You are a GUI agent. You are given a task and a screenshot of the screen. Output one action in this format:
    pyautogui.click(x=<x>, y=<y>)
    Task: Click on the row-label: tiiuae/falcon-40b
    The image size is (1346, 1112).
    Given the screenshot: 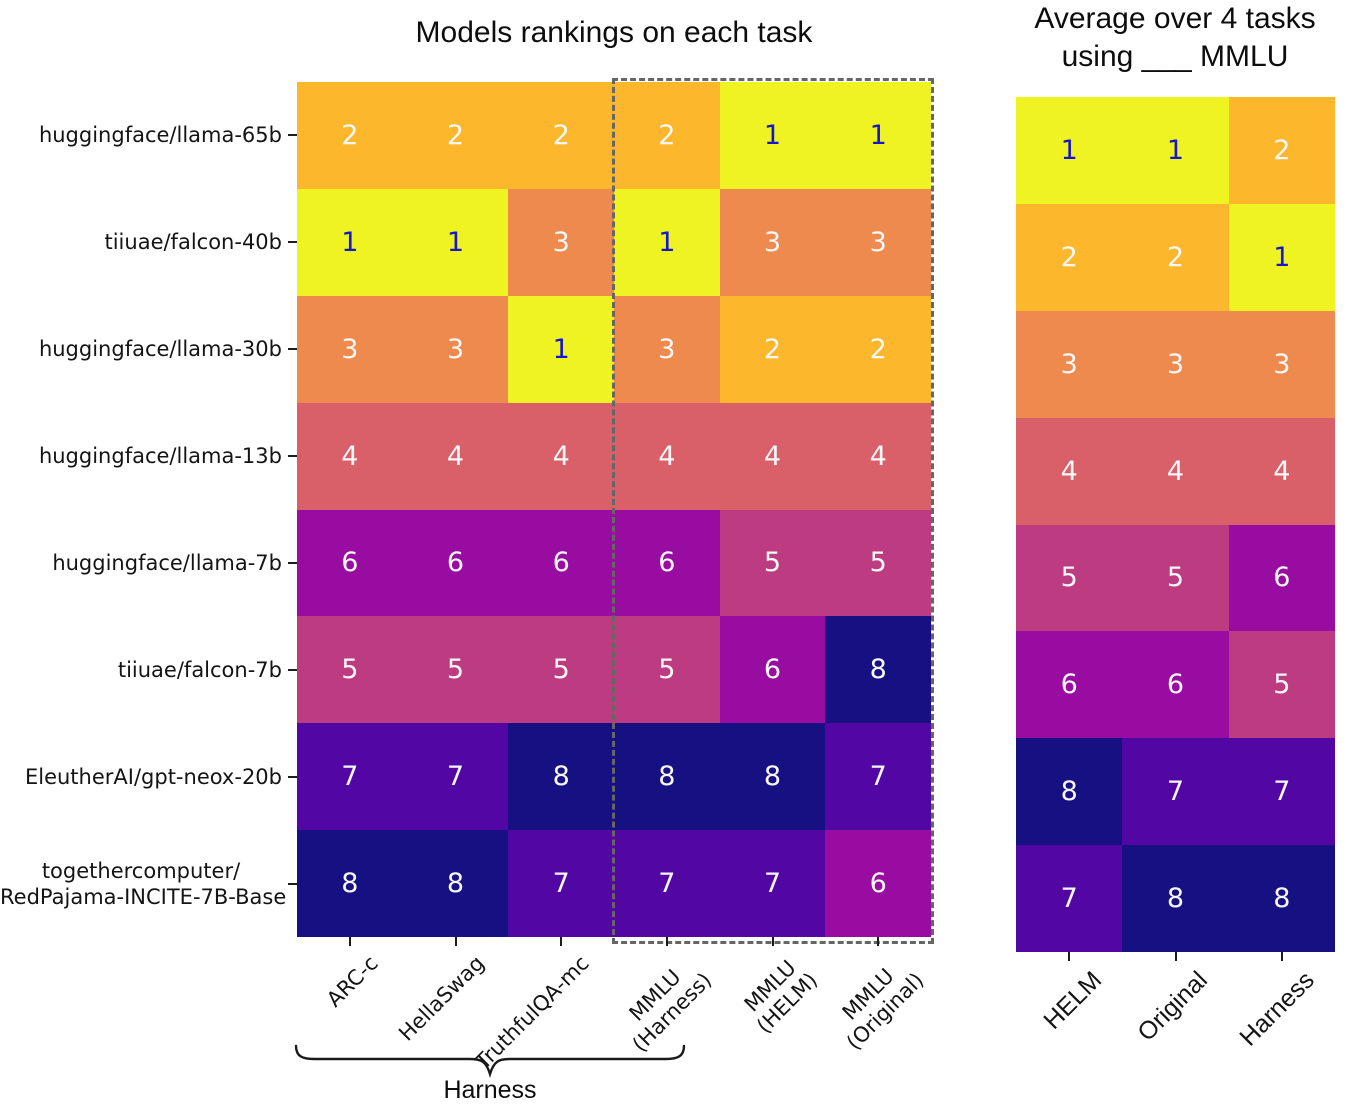 What is the action you would take?
    pyautogui.click(x=193, y=242)
    